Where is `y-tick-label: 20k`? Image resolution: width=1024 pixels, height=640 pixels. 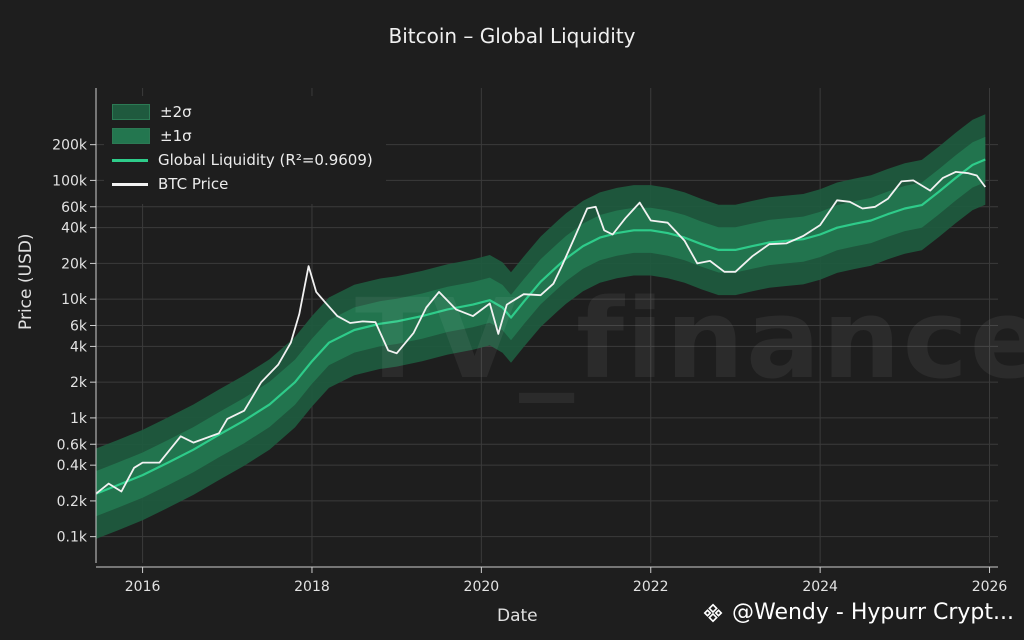
y-tick-label: 20k is located at coordinates (74, 264).